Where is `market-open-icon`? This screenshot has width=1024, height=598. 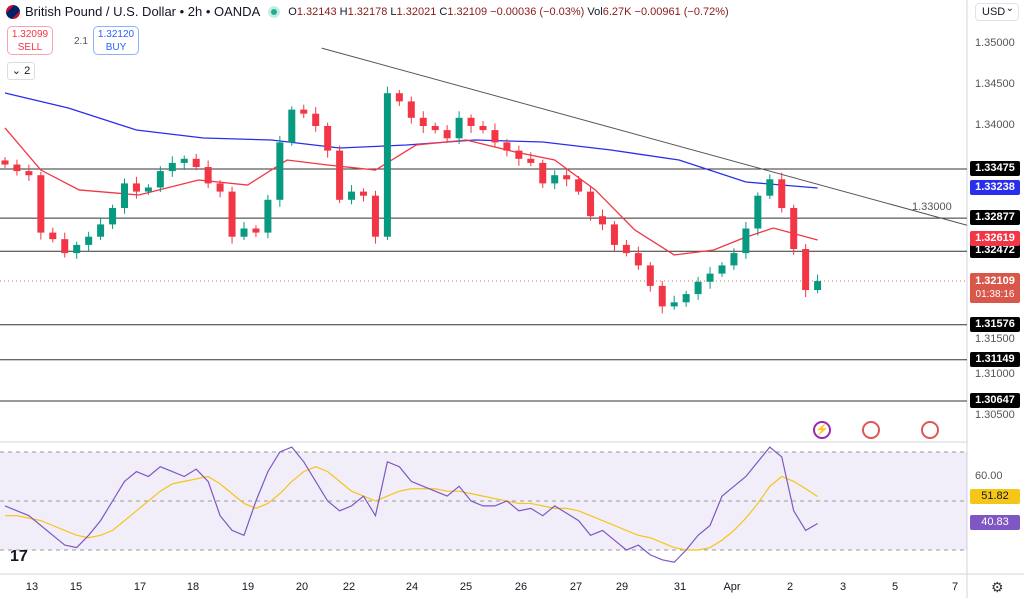
market-open-icon is located at coordinates (274, 11).